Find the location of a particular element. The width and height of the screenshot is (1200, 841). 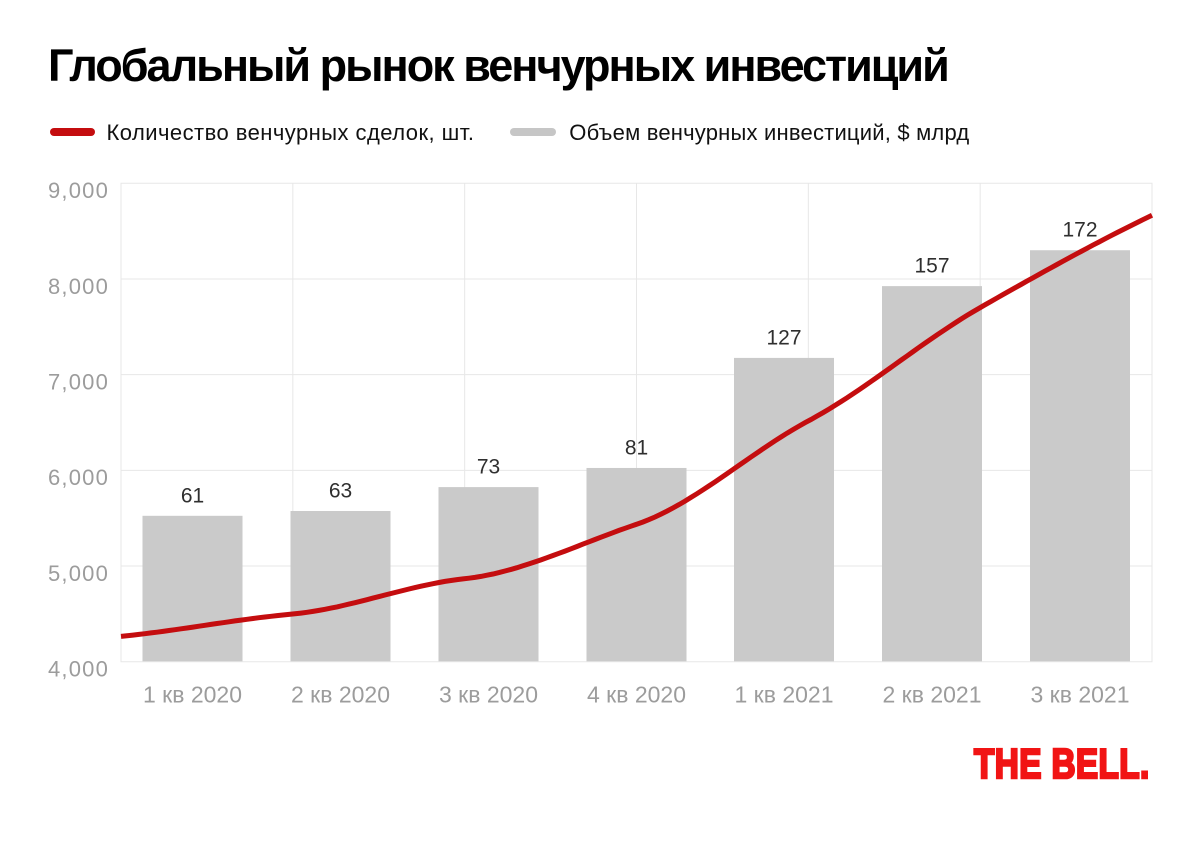

svg-text: 1 кв 2020 is located at coordinates (192, 695).